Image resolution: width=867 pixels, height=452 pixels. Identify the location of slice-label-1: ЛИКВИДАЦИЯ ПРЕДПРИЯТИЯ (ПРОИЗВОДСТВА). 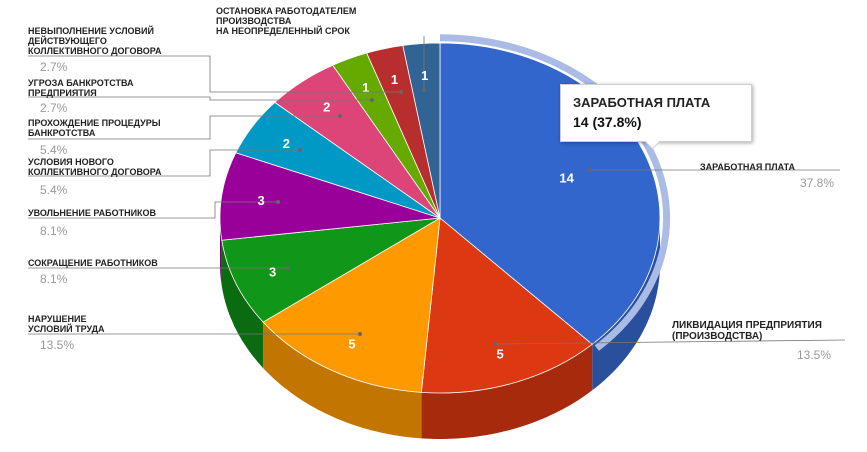
(747, 331).